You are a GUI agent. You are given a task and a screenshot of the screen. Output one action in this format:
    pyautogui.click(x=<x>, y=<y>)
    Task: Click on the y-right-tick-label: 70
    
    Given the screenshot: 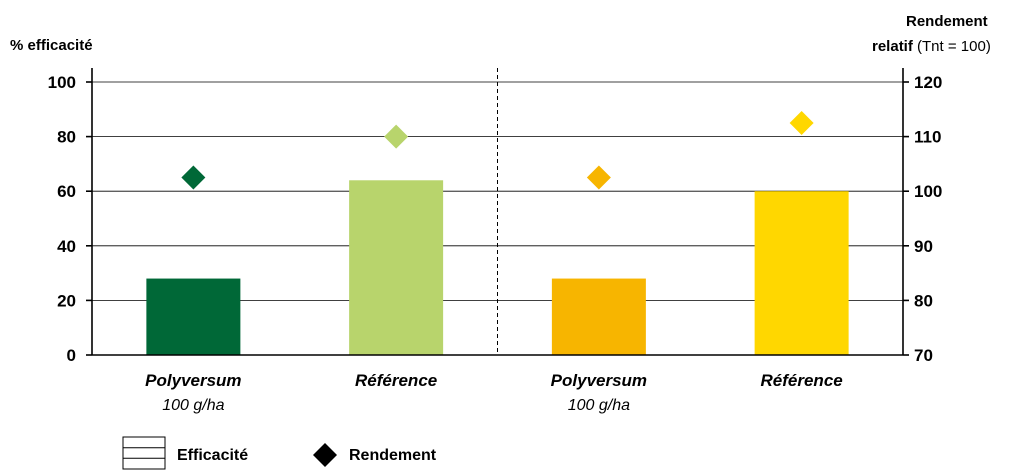 What is the action you would take?
    pyautogui.click(x=923, y=355)
    